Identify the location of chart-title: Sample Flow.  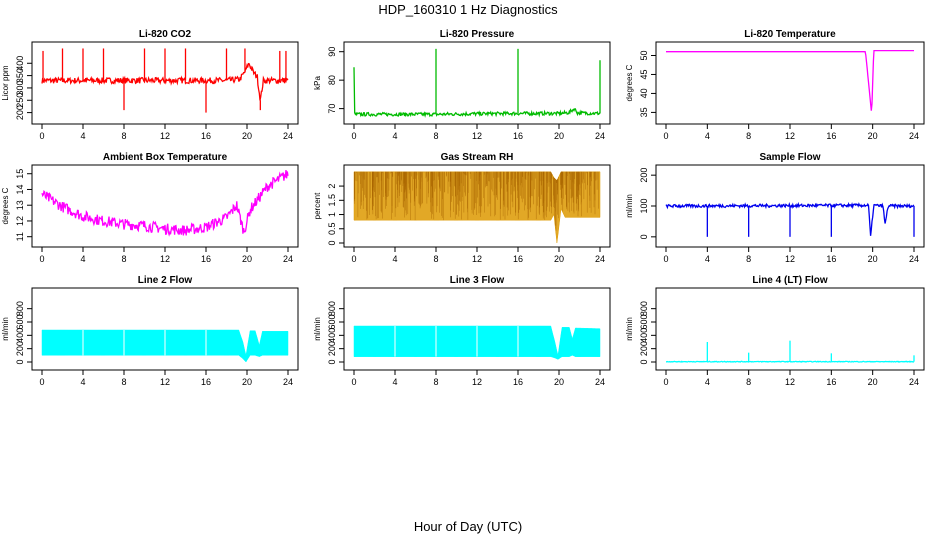
(789, 157).